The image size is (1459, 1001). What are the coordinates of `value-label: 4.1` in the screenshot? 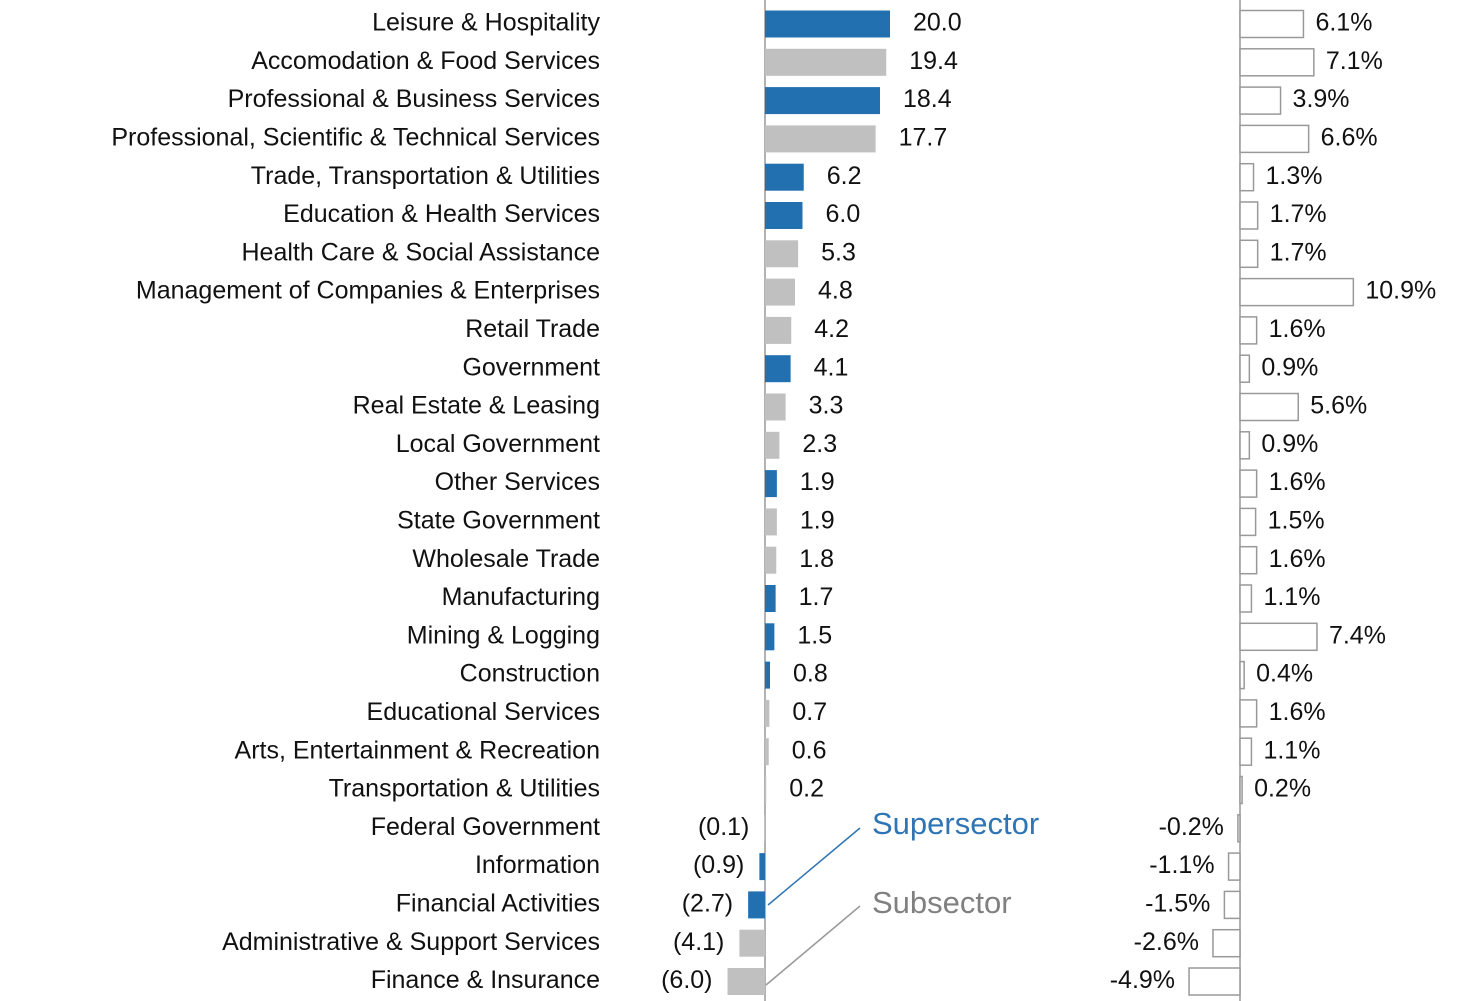 It's located at (831, 367).